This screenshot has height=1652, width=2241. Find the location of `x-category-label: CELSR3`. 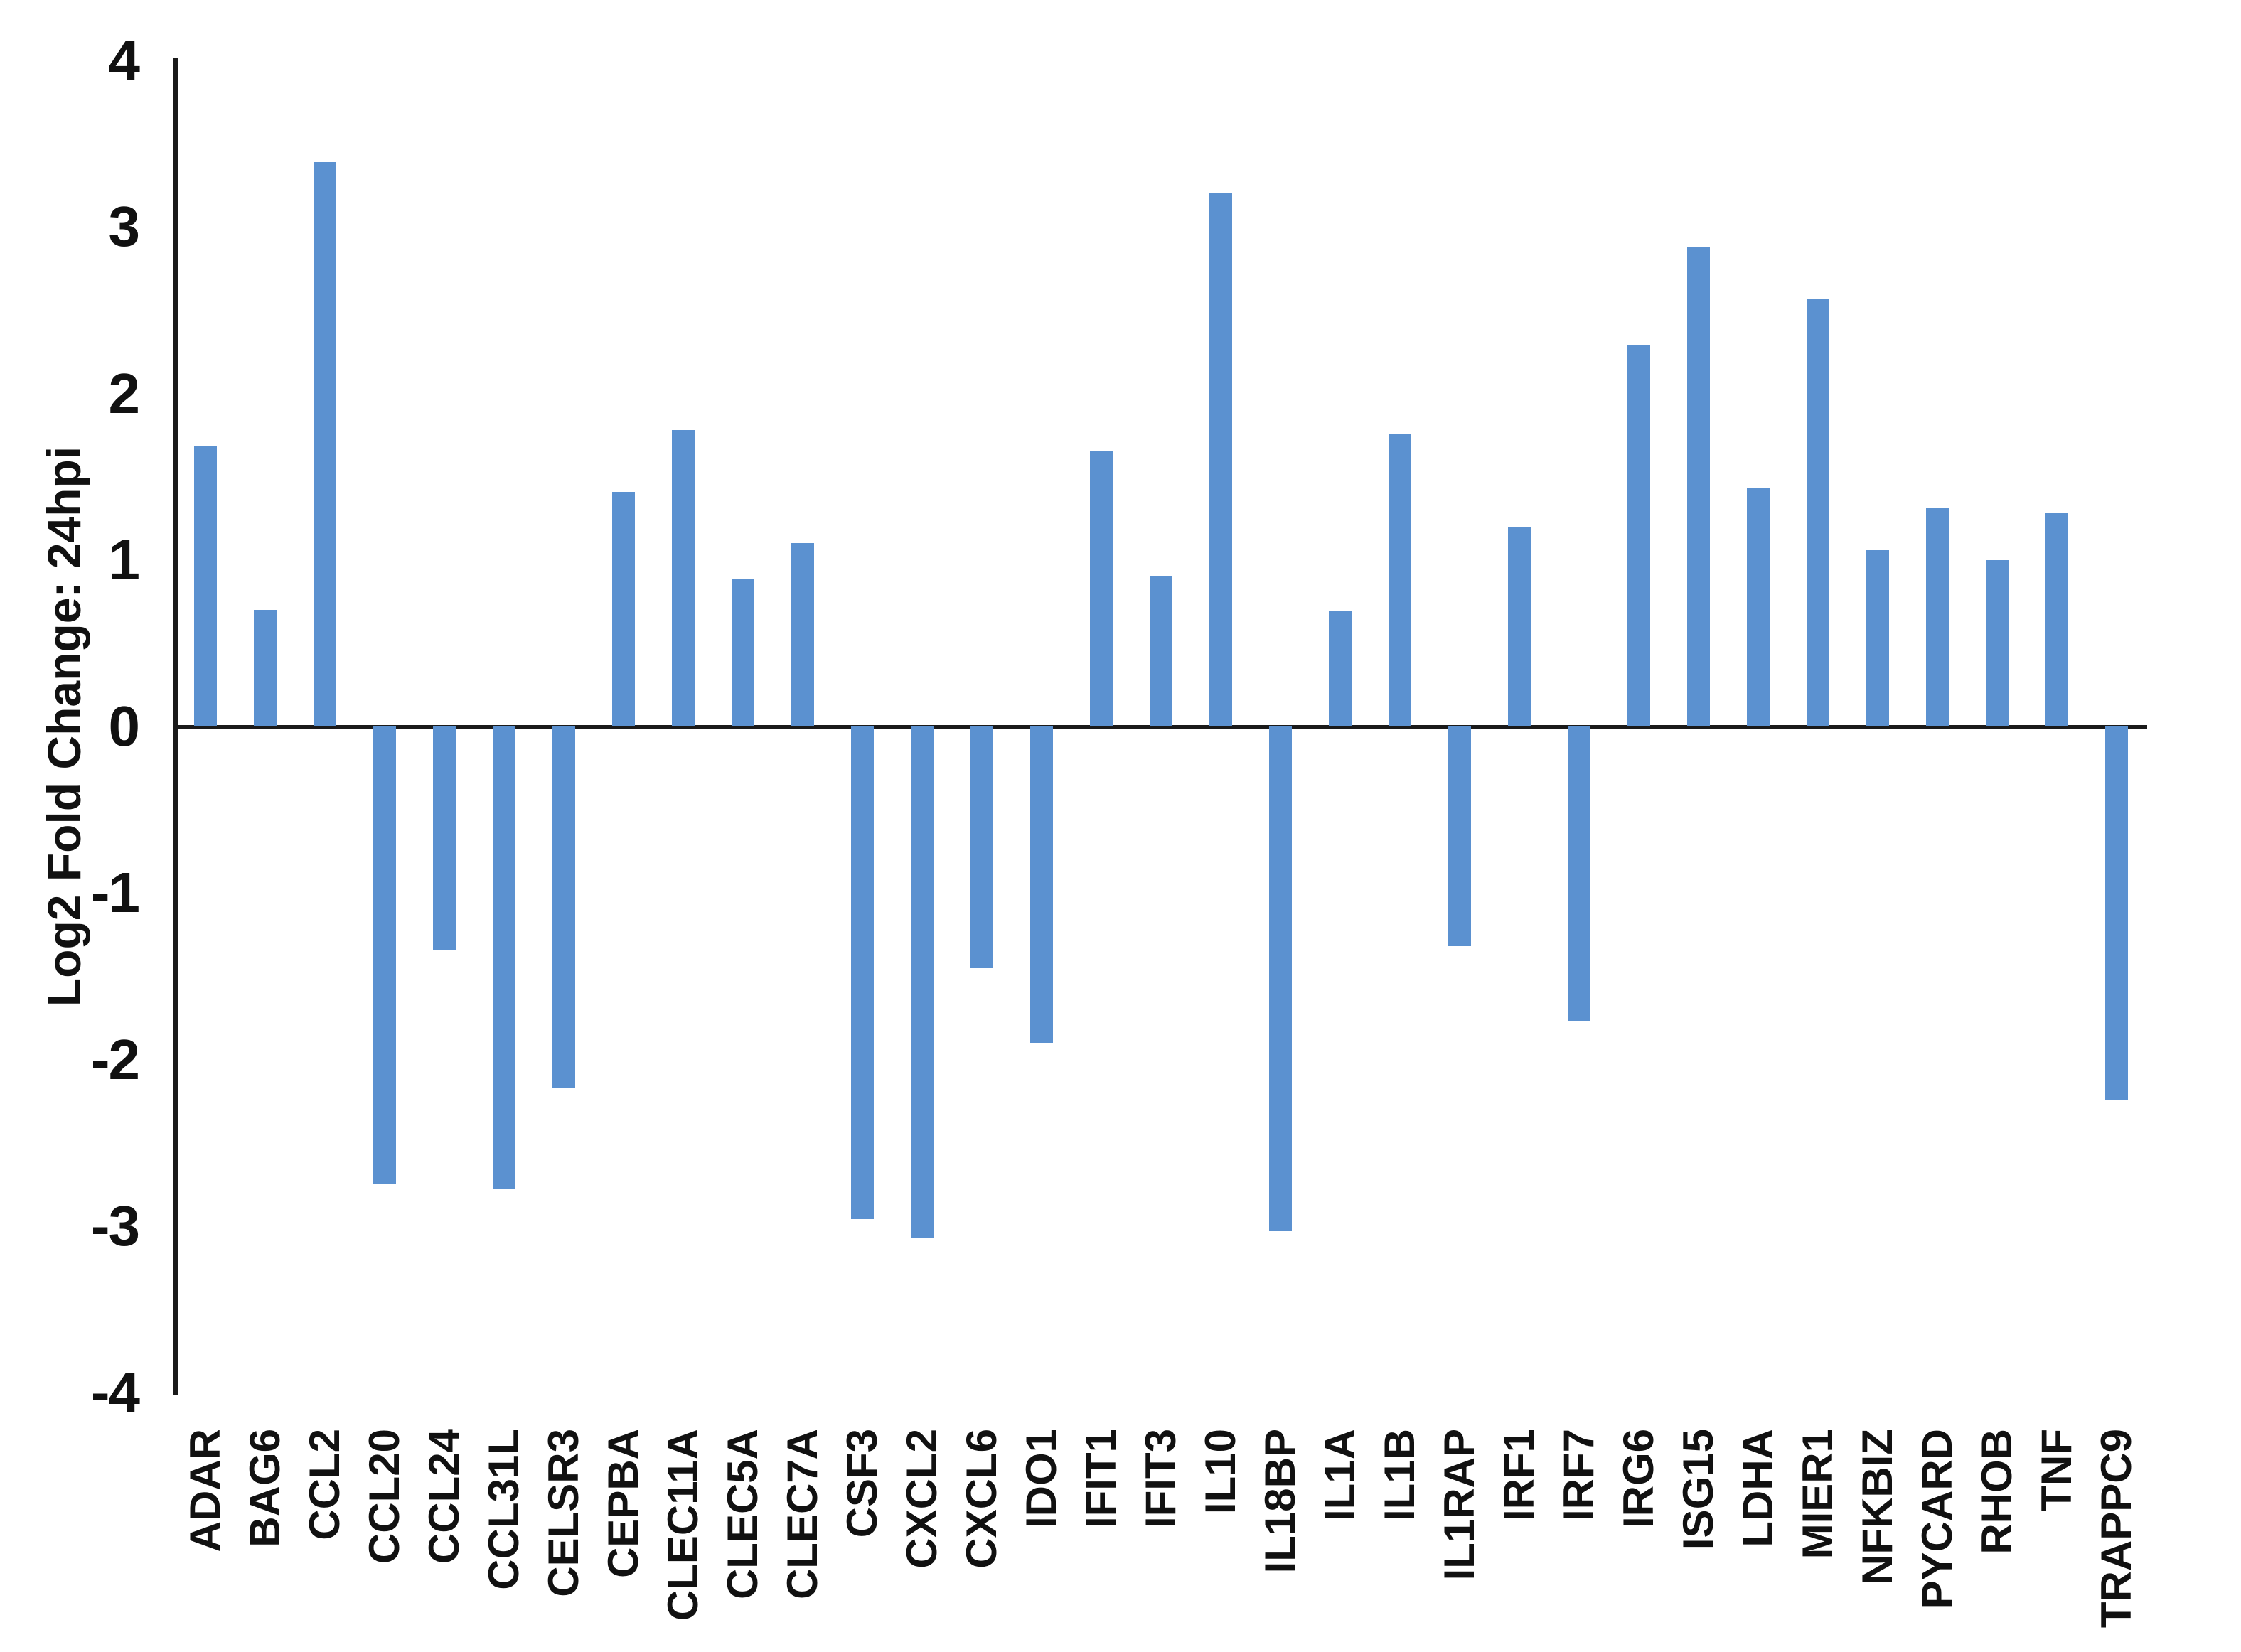

x-category-label: CELSR3 is located at coordinates (563, 1513).